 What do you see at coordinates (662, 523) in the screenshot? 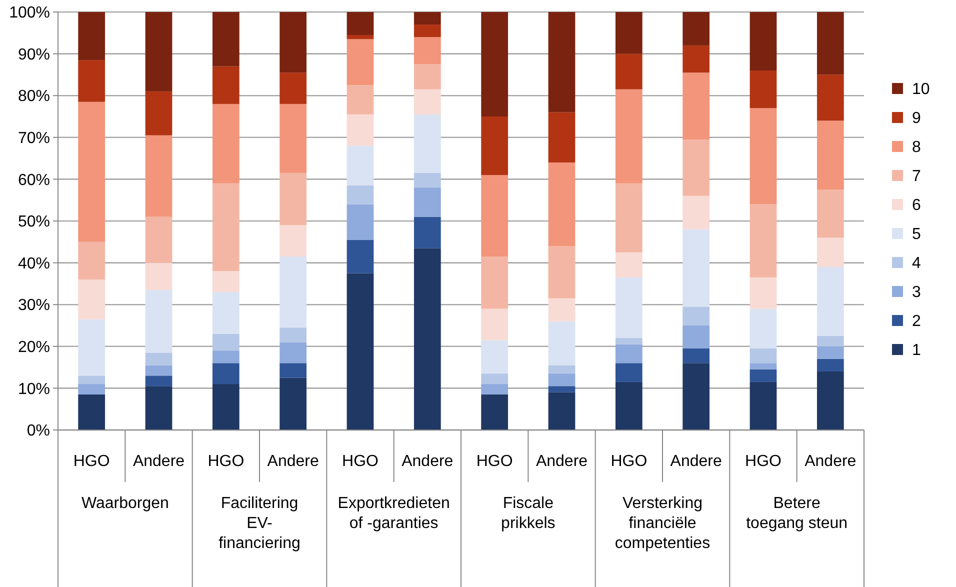
I see `text: Versterking financiële competenties` at bounding box center [662, 523].